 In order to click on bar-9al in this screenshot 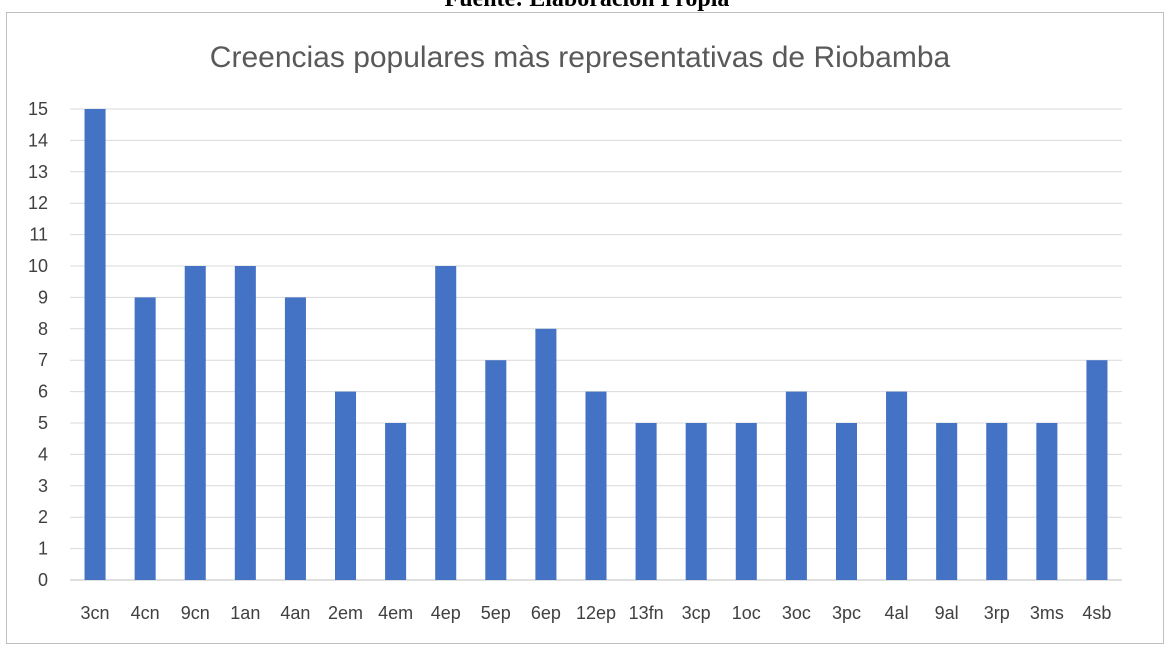, I will do `click(947, 501)`.